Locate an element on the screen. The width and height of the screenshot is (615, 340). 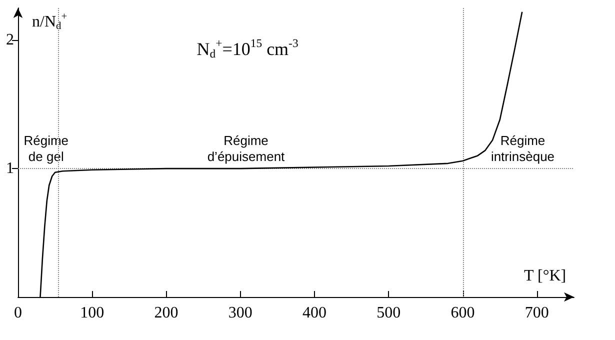
x-tick-label: 100 is located at coordinates (92, 313).